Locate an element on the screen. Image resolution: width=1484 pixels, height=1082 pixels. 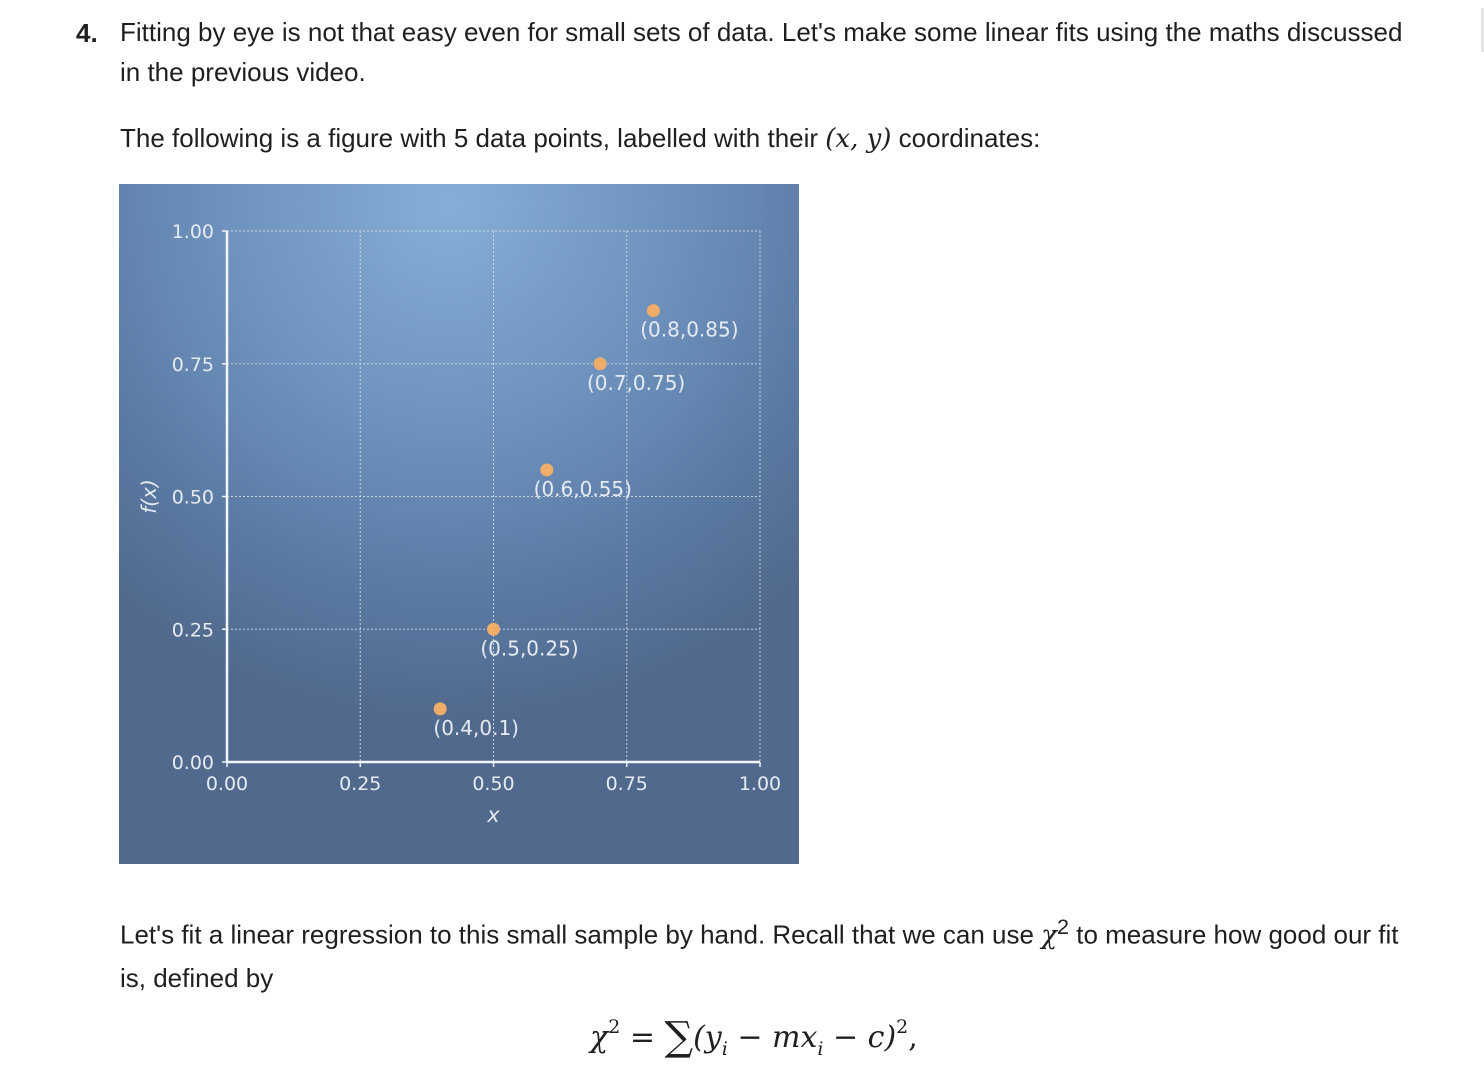
y-axis-label: f(x) is located at coordinates (149, 496).